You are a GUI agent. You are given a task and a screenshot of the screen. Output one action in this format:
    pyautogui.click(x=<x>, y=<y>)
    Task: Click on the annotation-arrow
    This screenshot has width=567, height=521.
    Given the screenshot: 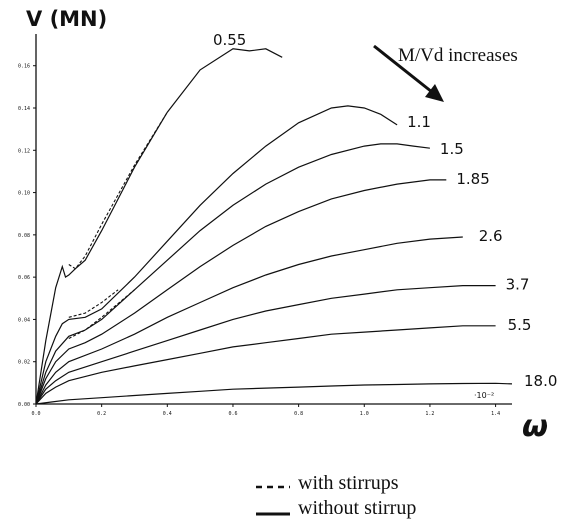 What is the action you would take?
    pyautogui.click(x=403, y=69)
    